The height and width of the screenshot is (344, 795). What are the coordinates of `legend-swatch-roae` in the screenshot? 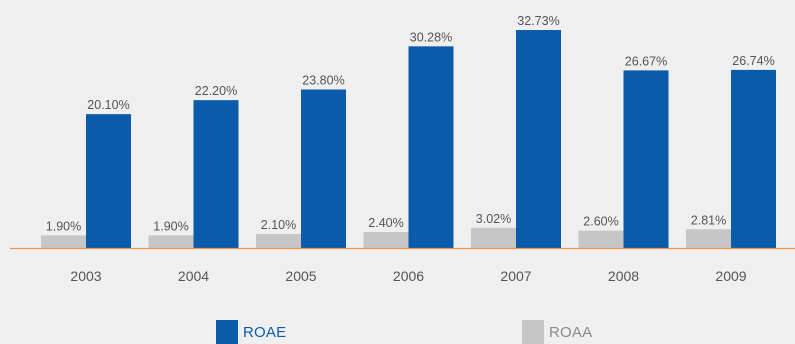 It's located at (227, 332).